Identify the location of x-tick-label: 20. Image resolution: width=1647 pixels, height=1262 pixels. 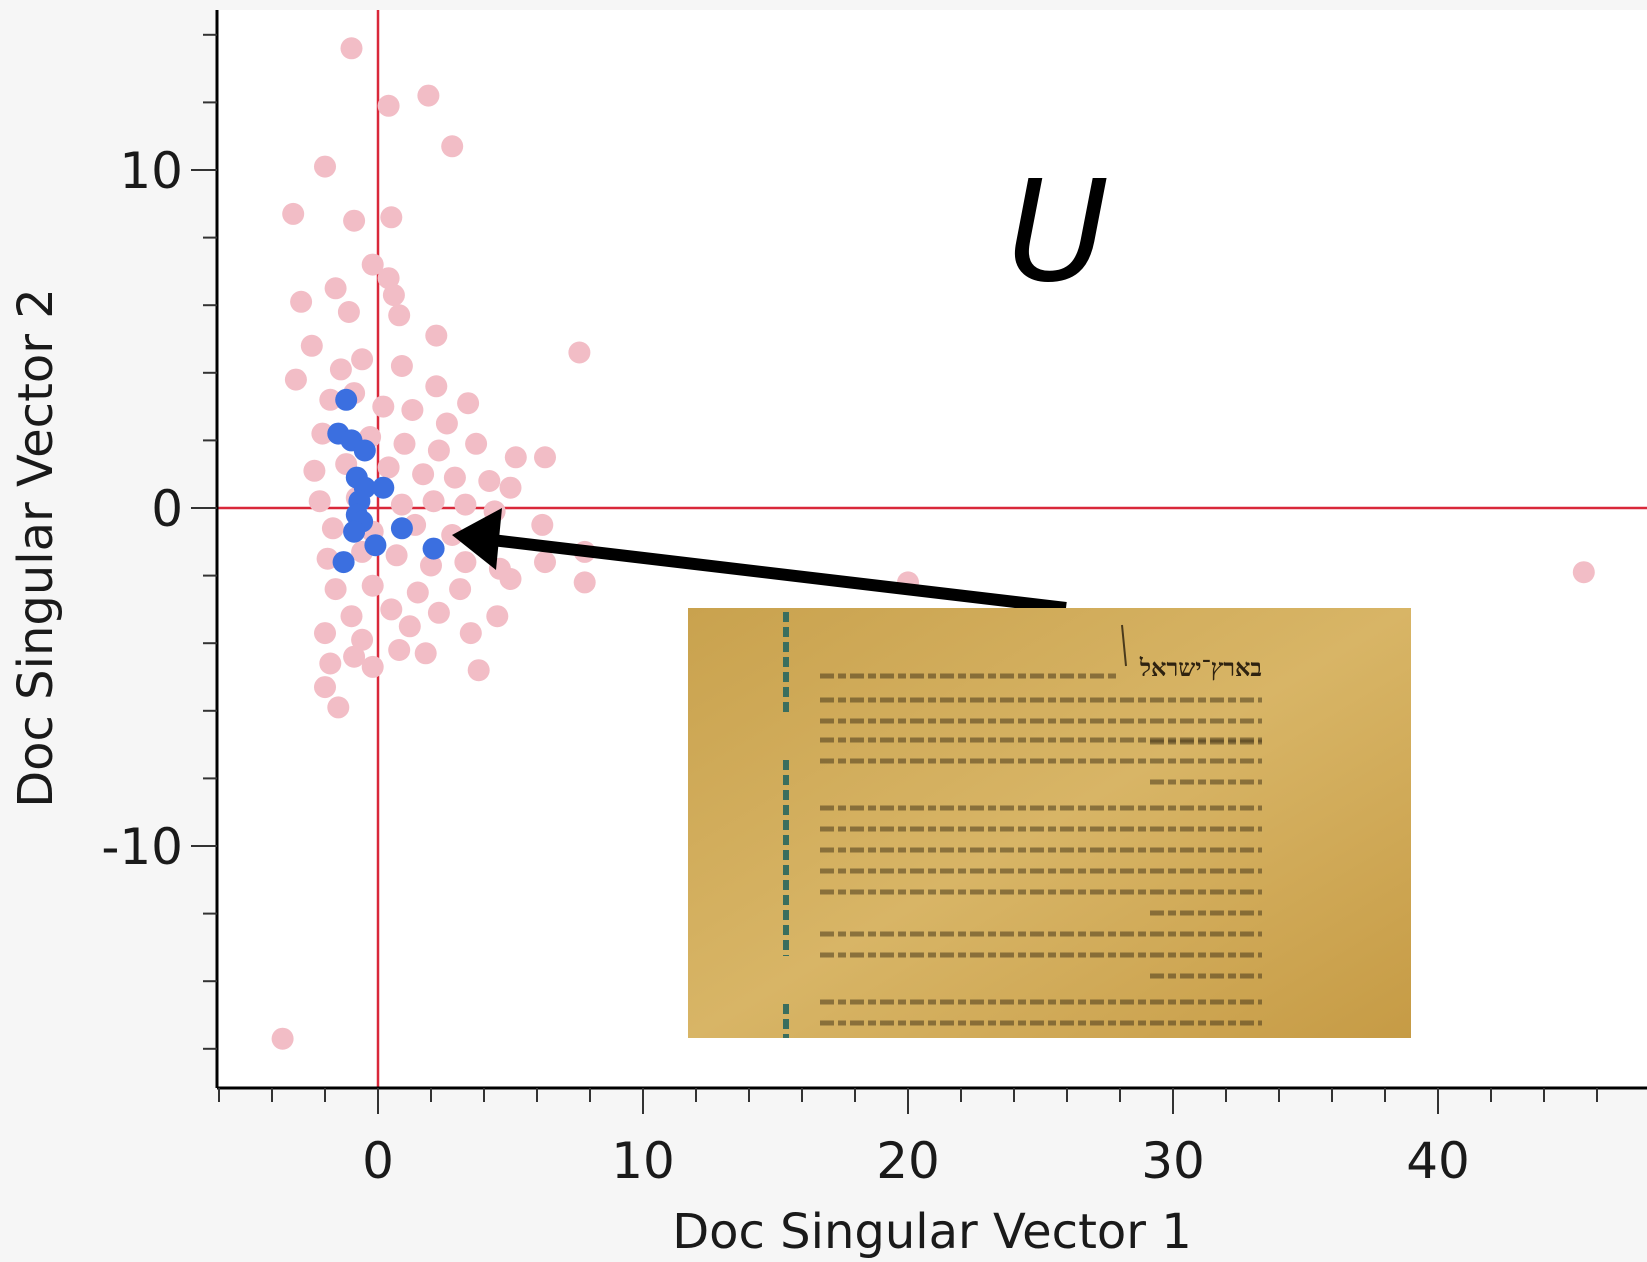
(908, 1161).